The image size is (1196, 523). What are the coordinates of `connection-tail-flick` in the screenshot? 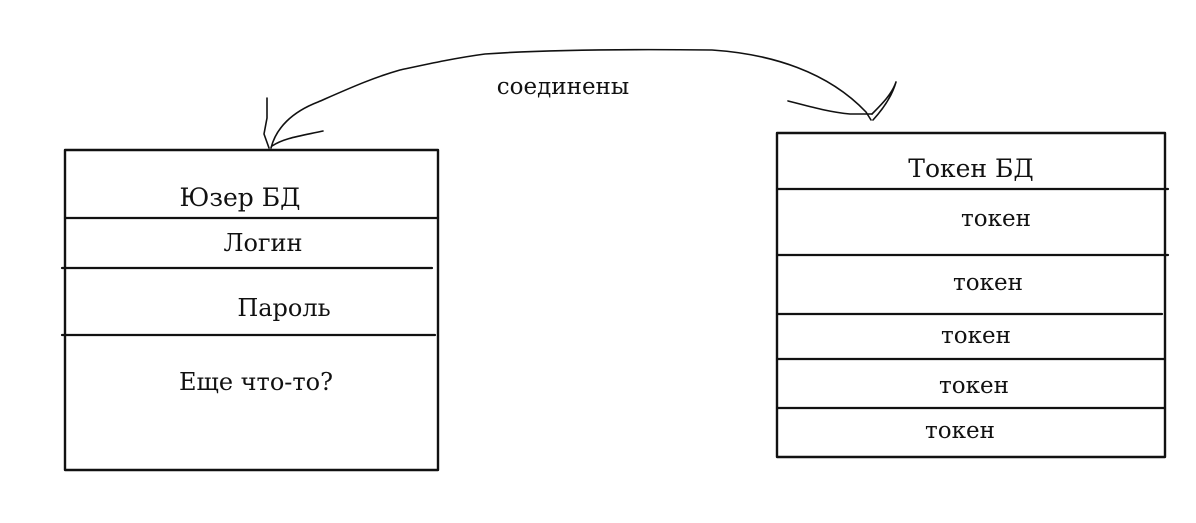 It's located at (297, 138).